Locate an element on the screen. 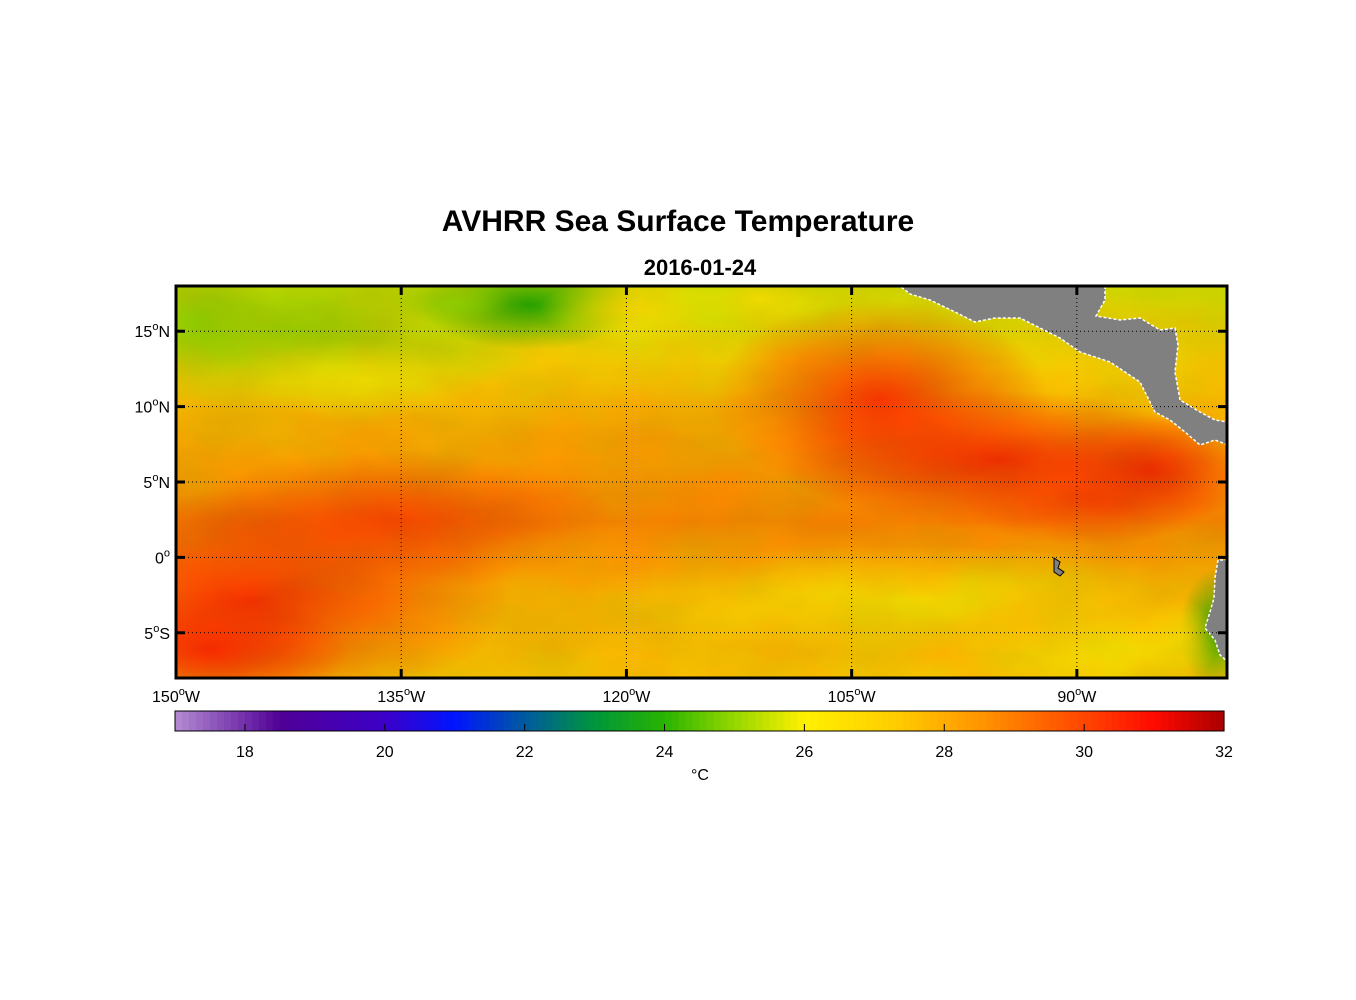 This screenshot has height=1000, width=1356. colorbar-cells is located at coordinates (700, 721).